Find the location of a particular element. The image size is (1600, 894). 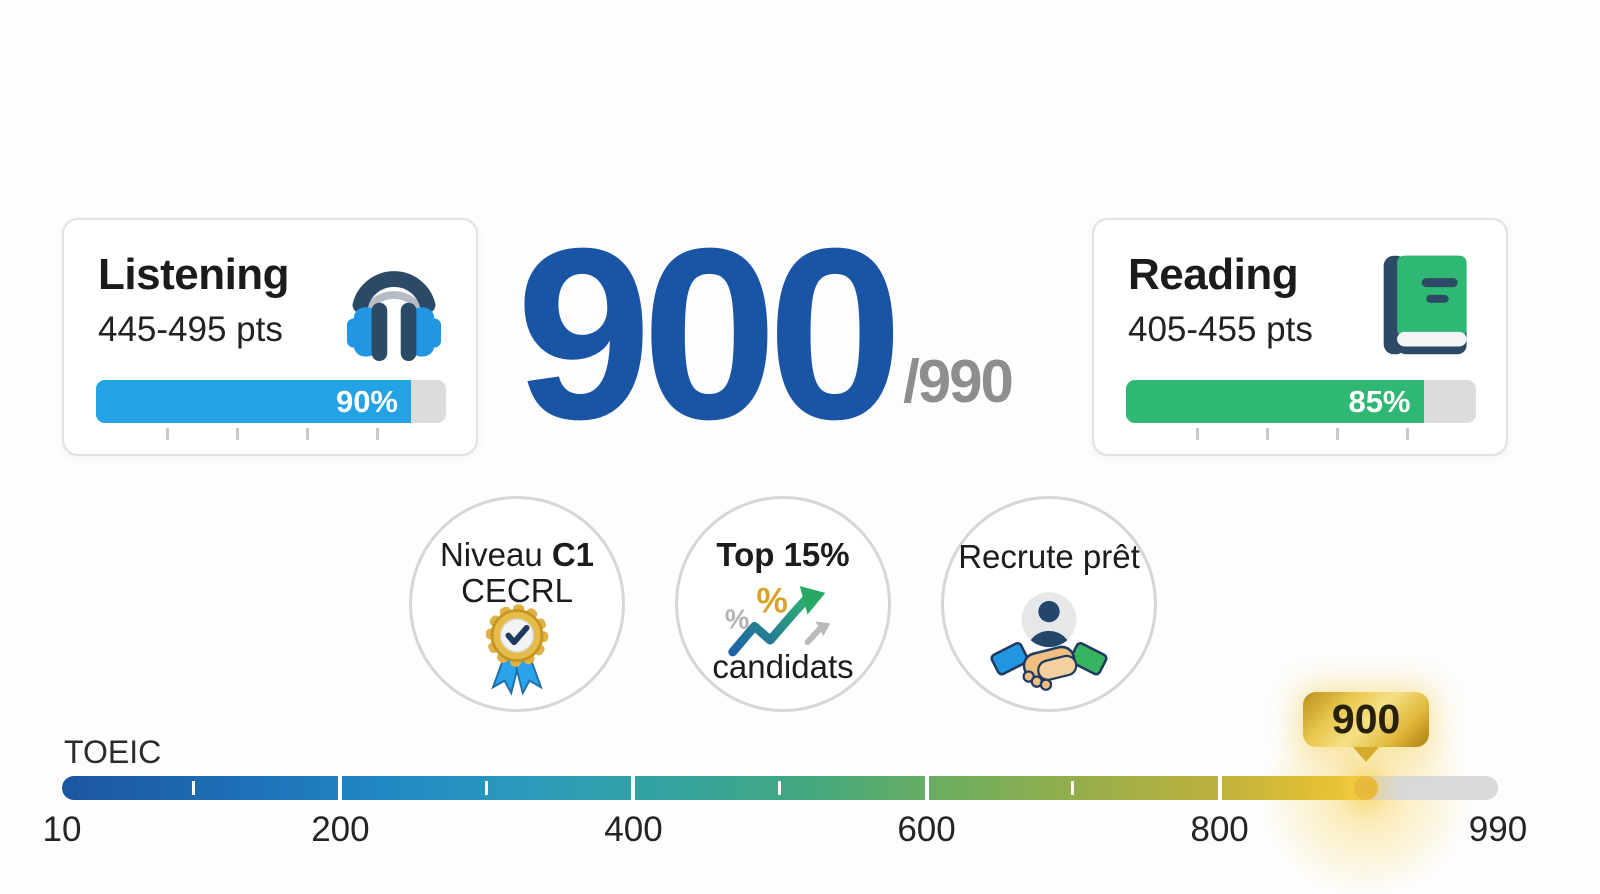

scale-axis-label: 200 is located at coordinates (340, 829).